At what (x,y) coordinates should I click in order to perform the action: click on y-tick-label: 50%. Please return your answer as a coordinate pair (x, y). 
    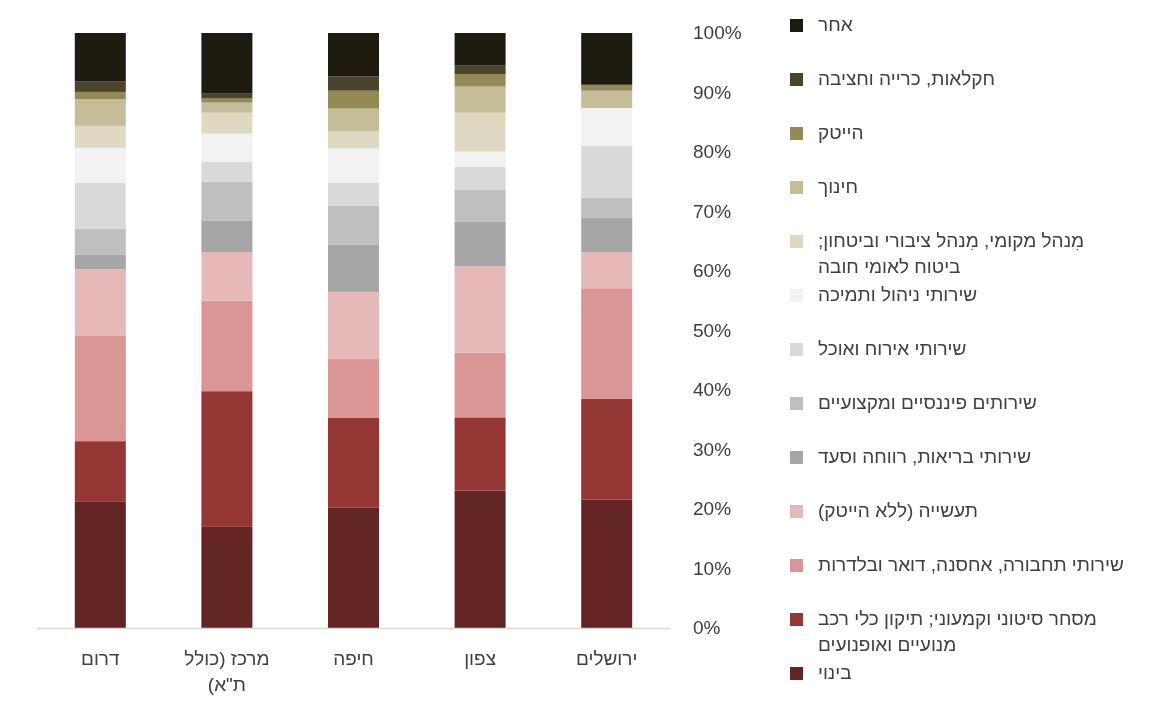
    Looking at the image, I should click on (713, 330).